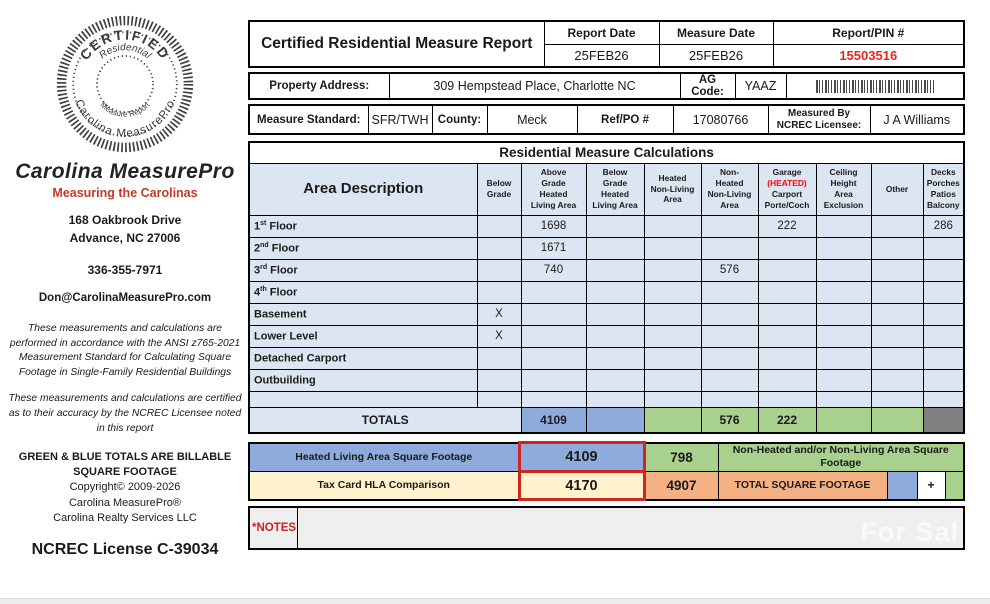 This screenshot has width=990, height=604. Describe the element at coordinates (819, 119) in the screenshot. I see `measured-by-label: Measured By NCREC Licensee:` at that location.